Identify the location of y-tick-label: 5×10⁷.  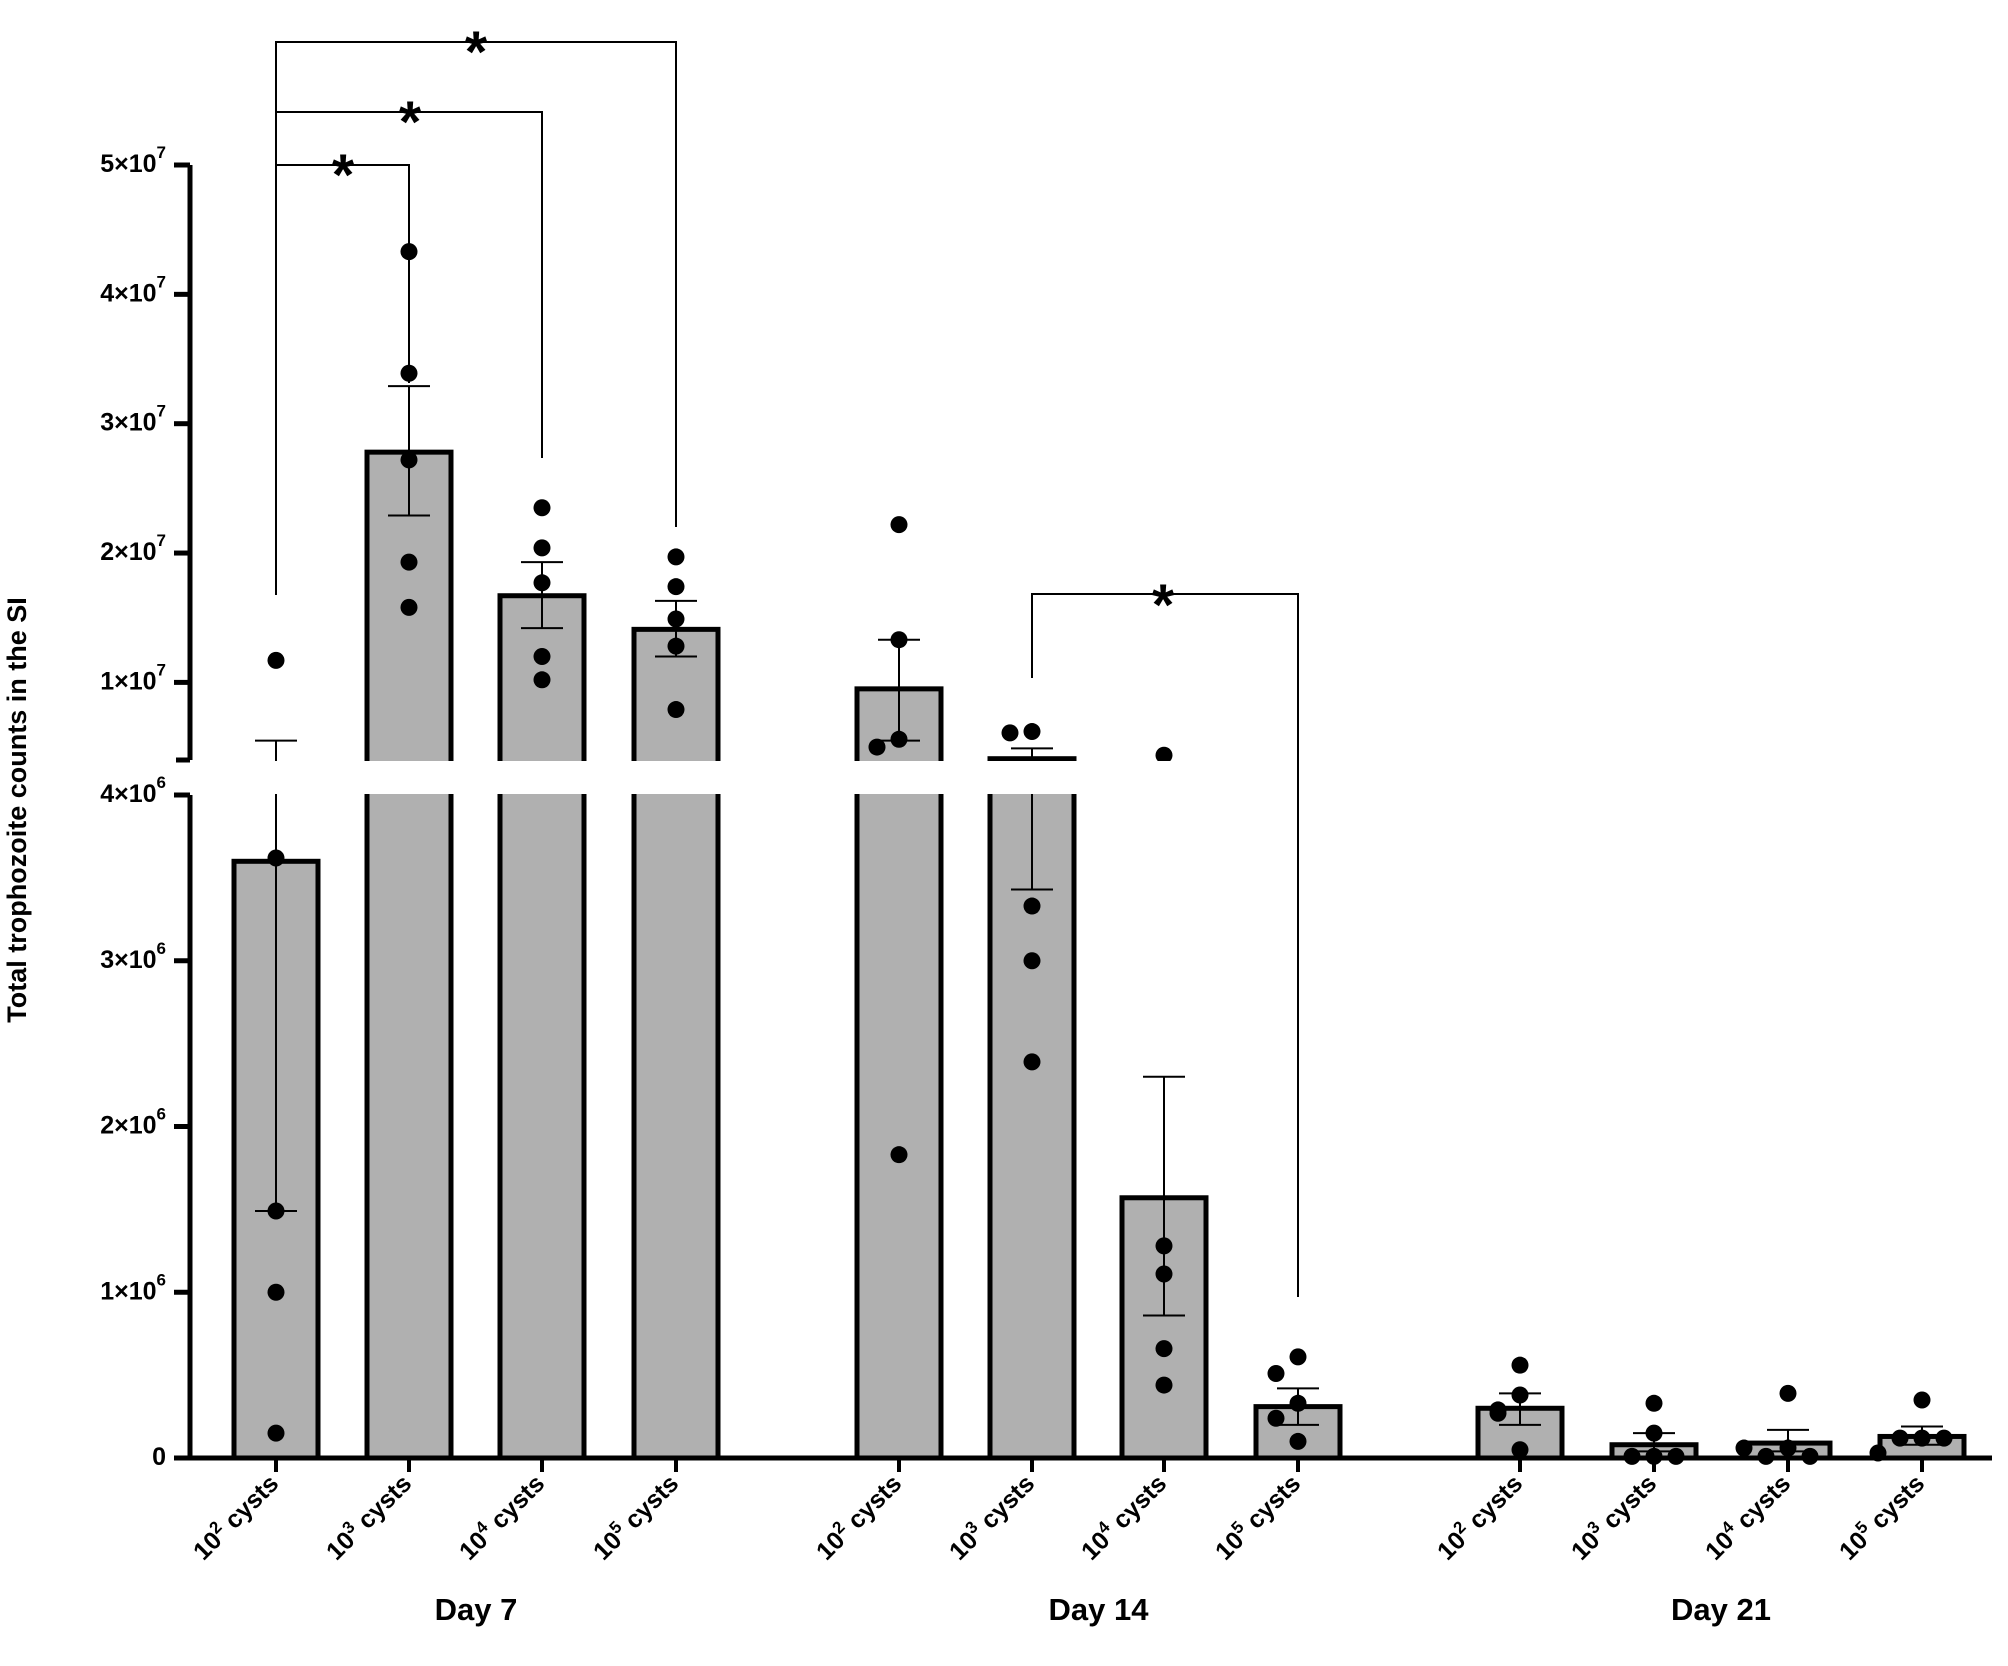
(133, 160).